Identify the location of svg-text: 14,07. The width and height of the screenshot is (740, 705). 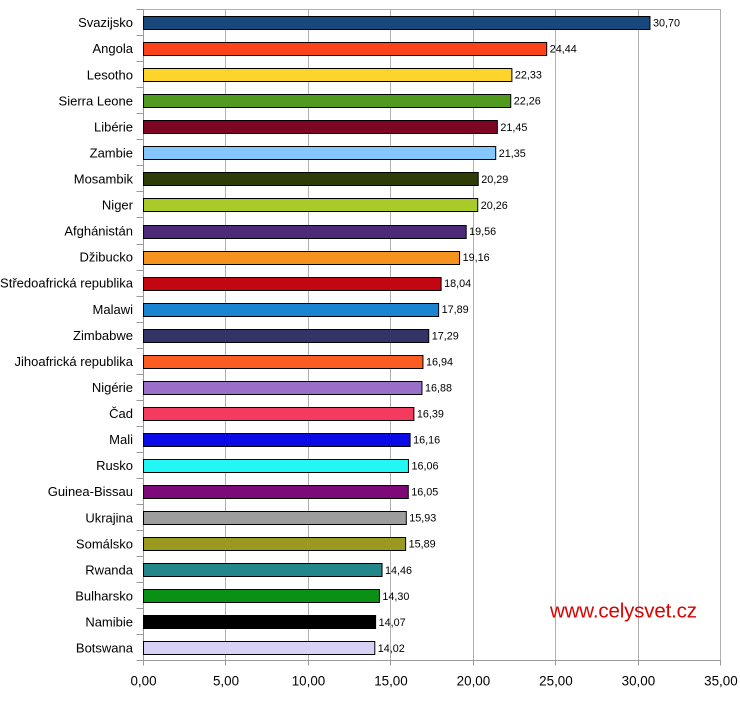
(392, 623).